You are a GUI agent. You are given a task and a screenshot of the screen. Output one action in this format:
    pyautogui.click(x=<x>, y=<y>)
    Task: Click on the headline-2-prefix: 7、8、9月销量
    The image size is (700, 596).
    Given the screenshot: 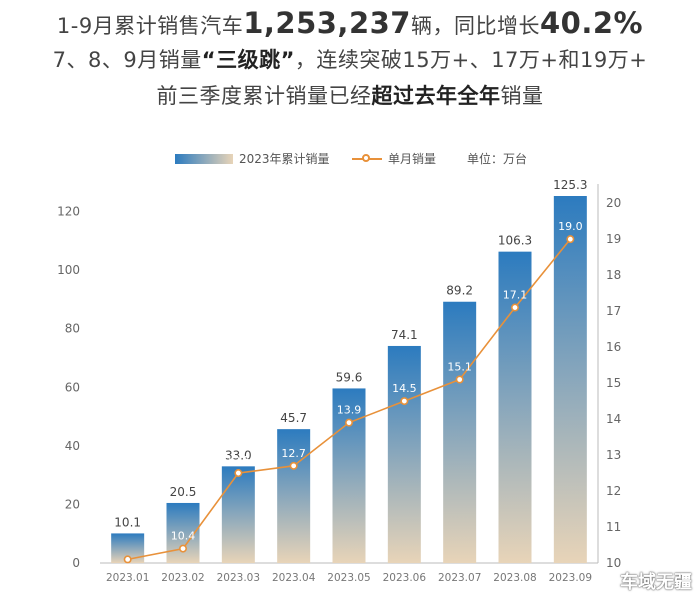 What is the action you would take?
    pyautogui.click(x=127, y=60)
    